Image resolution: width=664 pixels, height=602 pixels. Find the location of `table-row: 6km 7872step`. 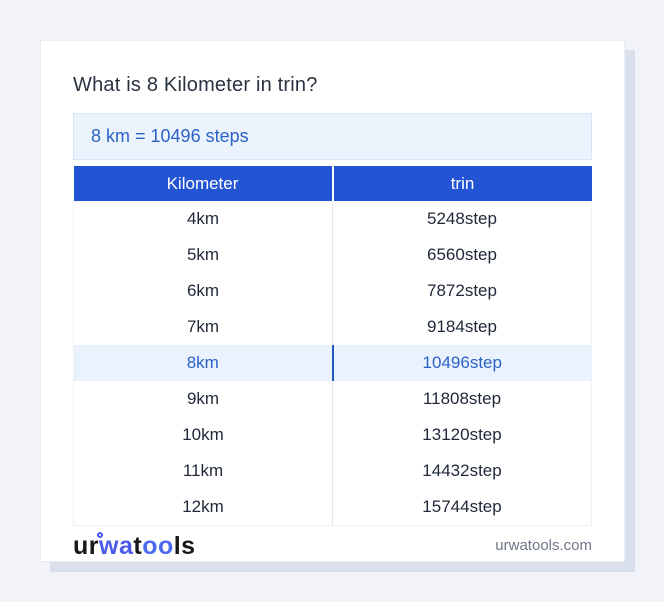

table-row: 6km 7872step is located at coordinates (332, 291).